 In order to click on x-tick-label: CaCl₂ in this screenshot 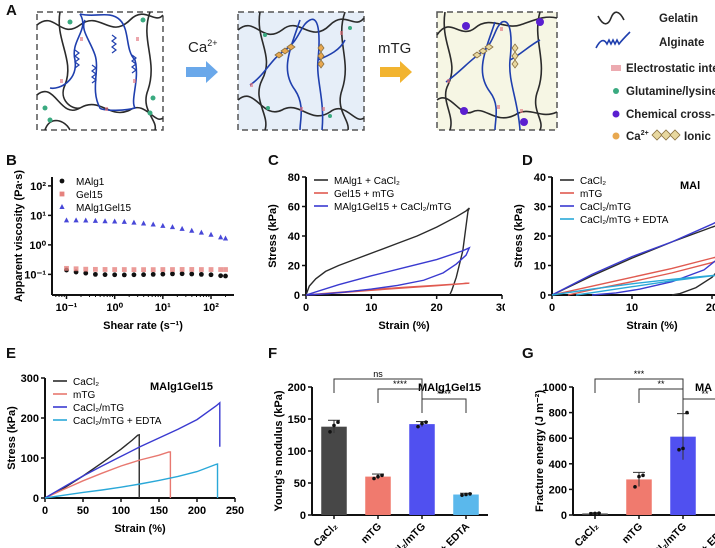, I will do `click(325, 534)`.